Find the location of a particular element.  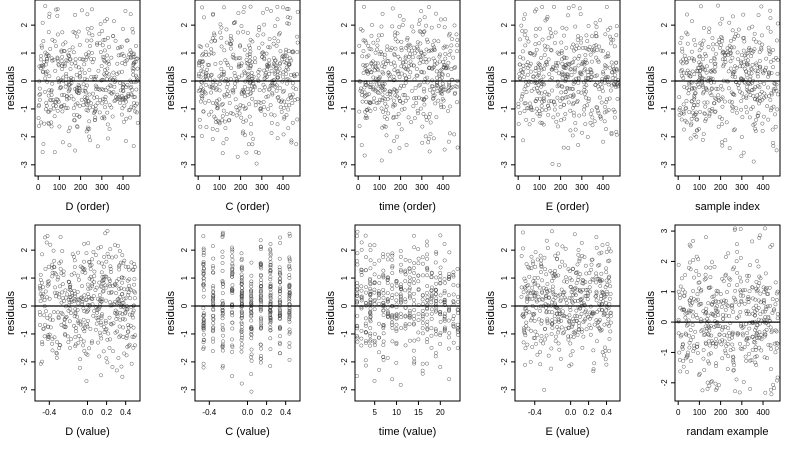

x-axis-title: sample index is located at coordinates (727, 207).